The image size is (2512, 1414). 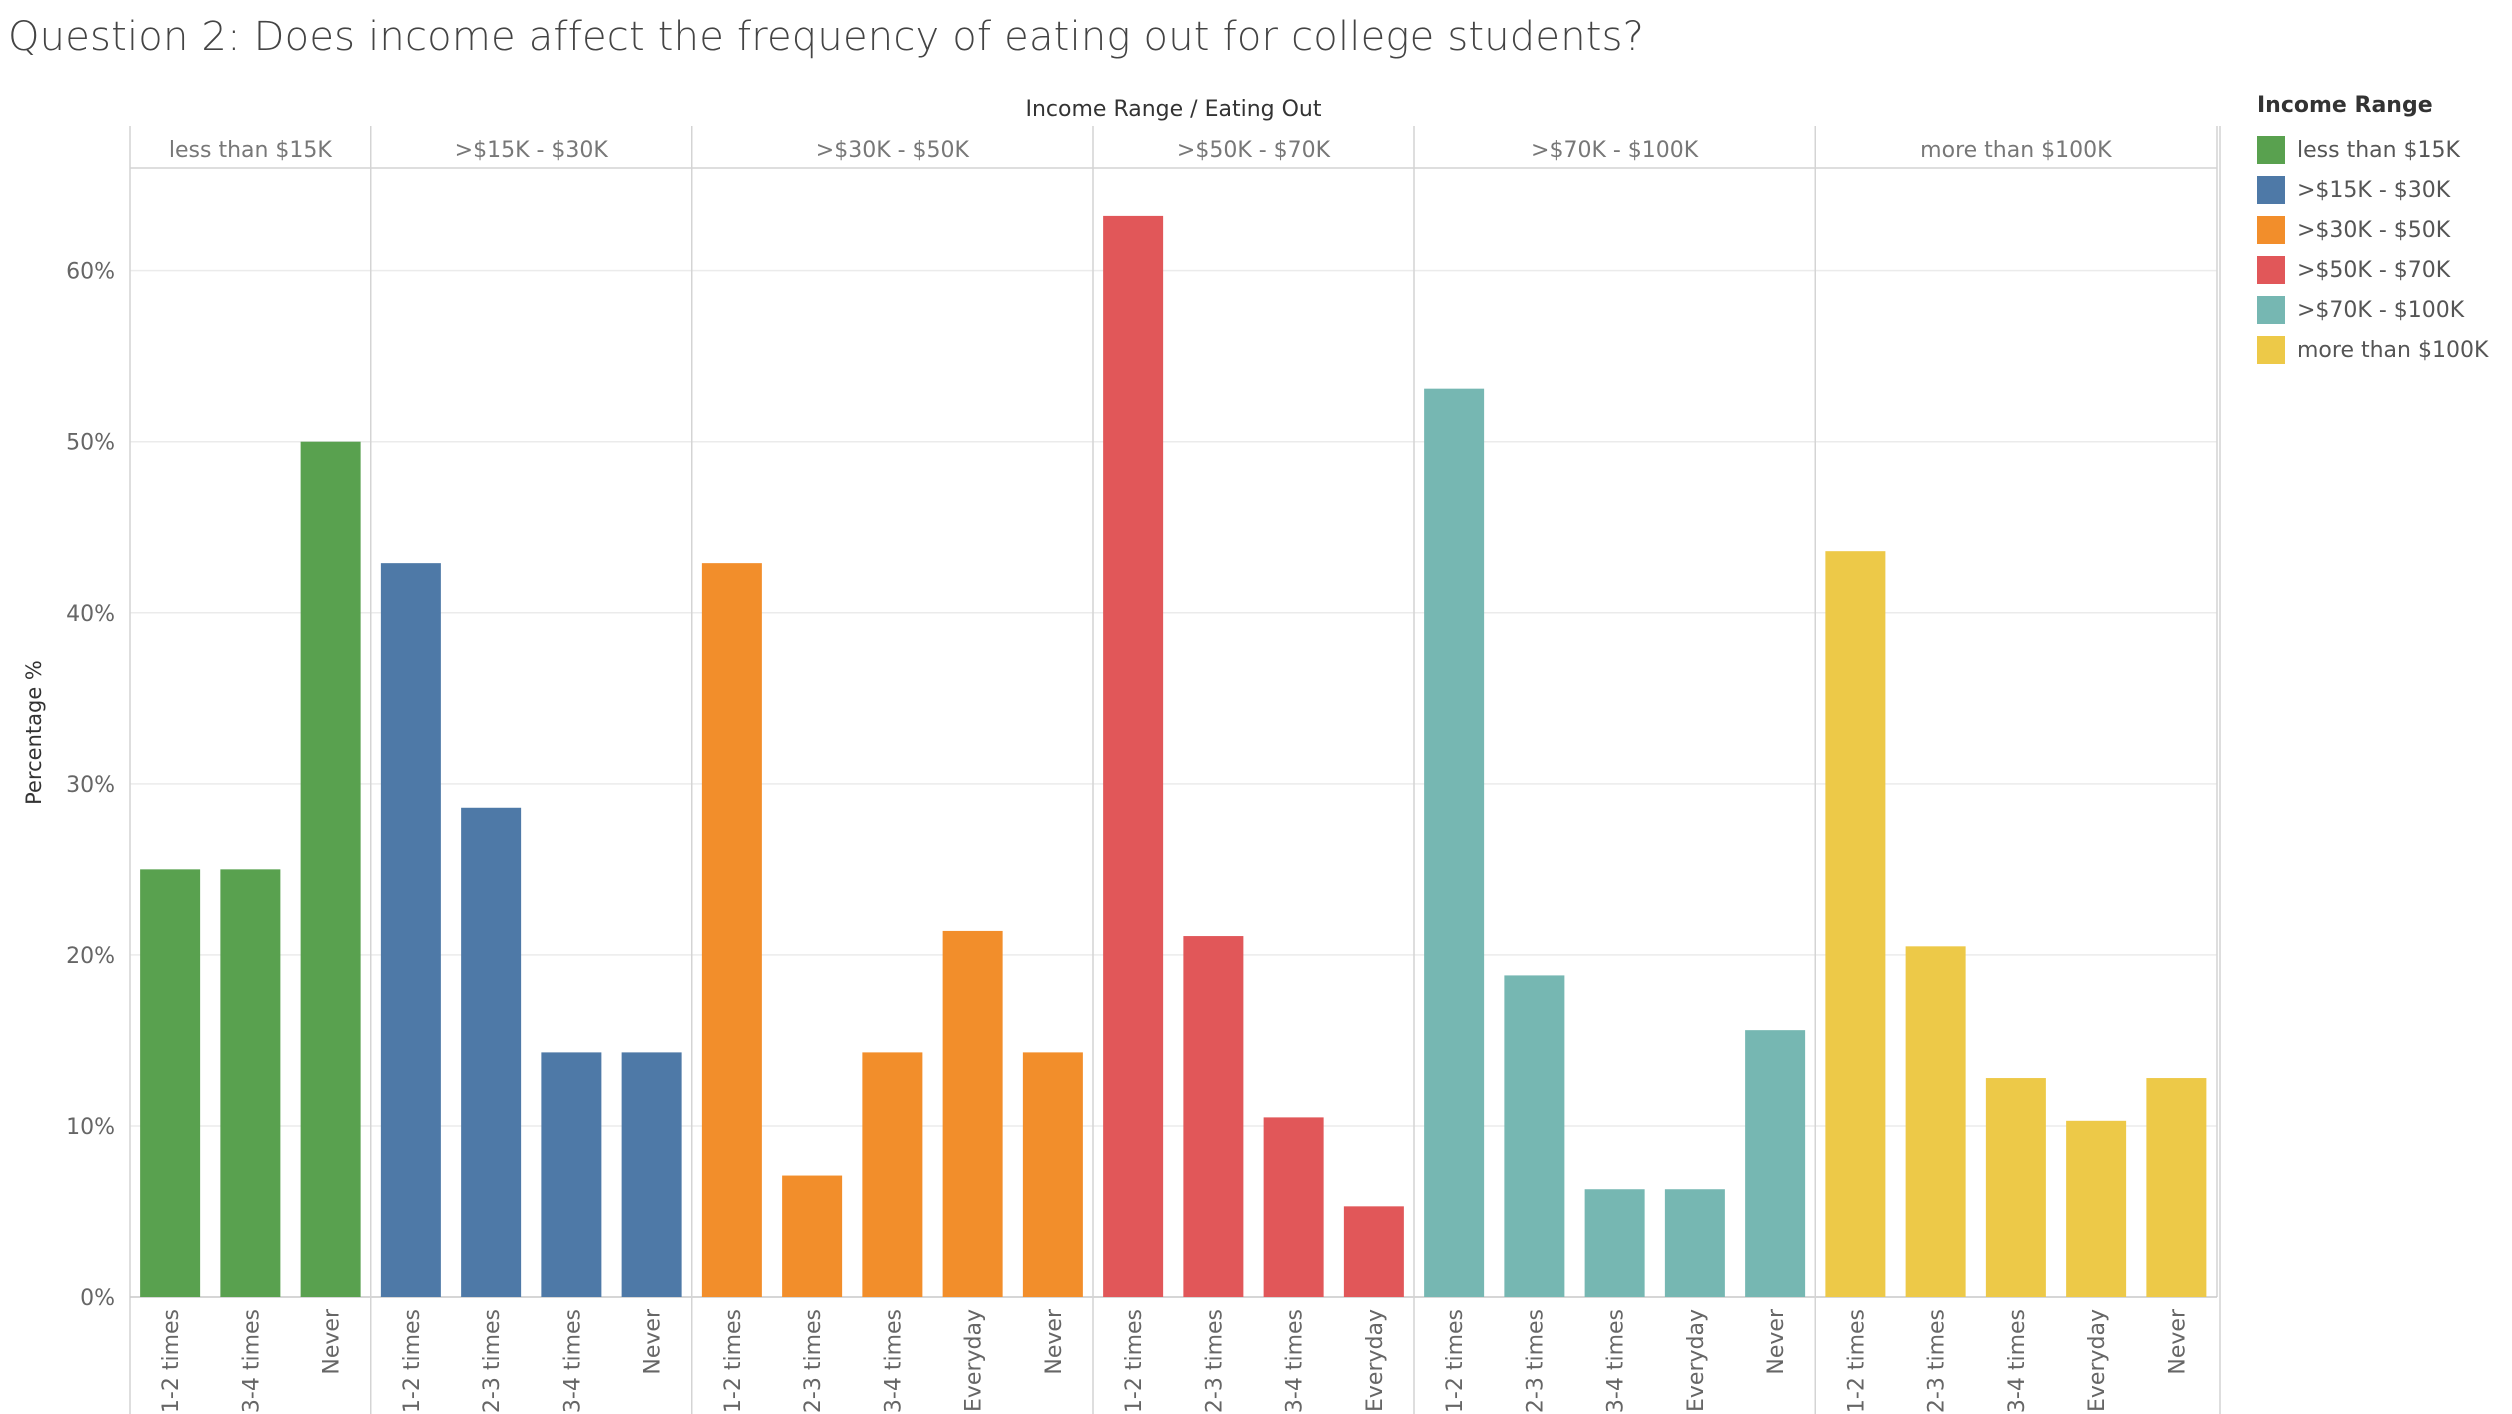 I want to click on legend-label: >$70K - $100K, so click(x=2381, y=310).